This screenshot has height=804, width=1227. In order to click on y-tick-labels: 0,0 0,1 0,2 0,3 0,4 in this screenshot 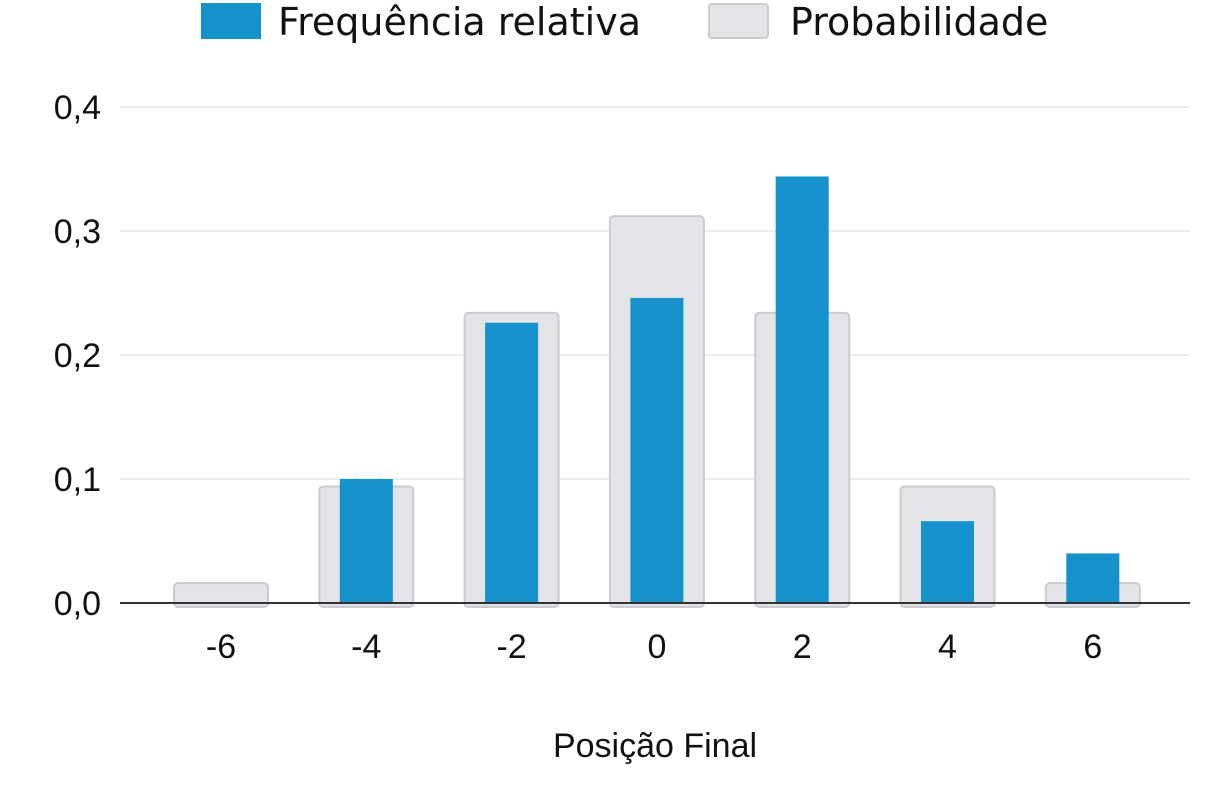, I will do `click(77, 356)`.